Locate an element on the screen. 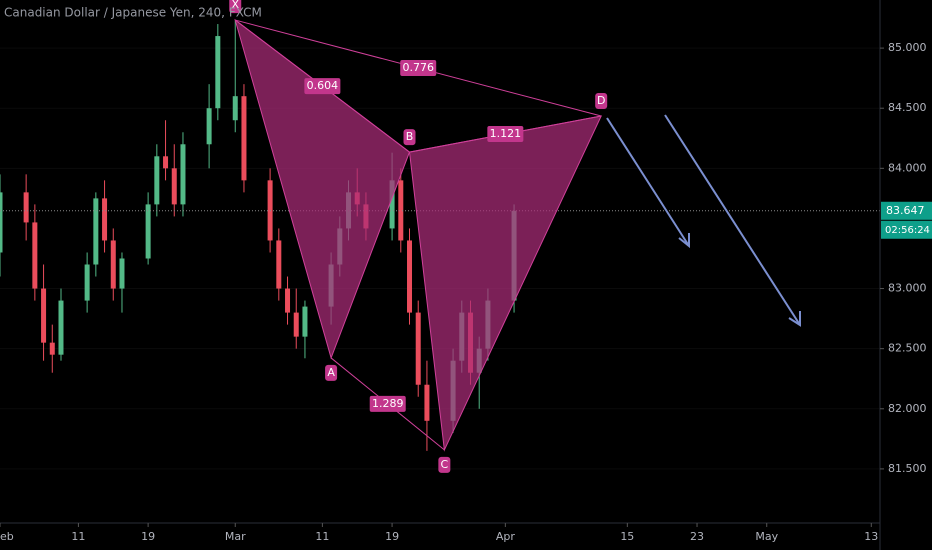  point-label: B is located at coordinates (410, 136).